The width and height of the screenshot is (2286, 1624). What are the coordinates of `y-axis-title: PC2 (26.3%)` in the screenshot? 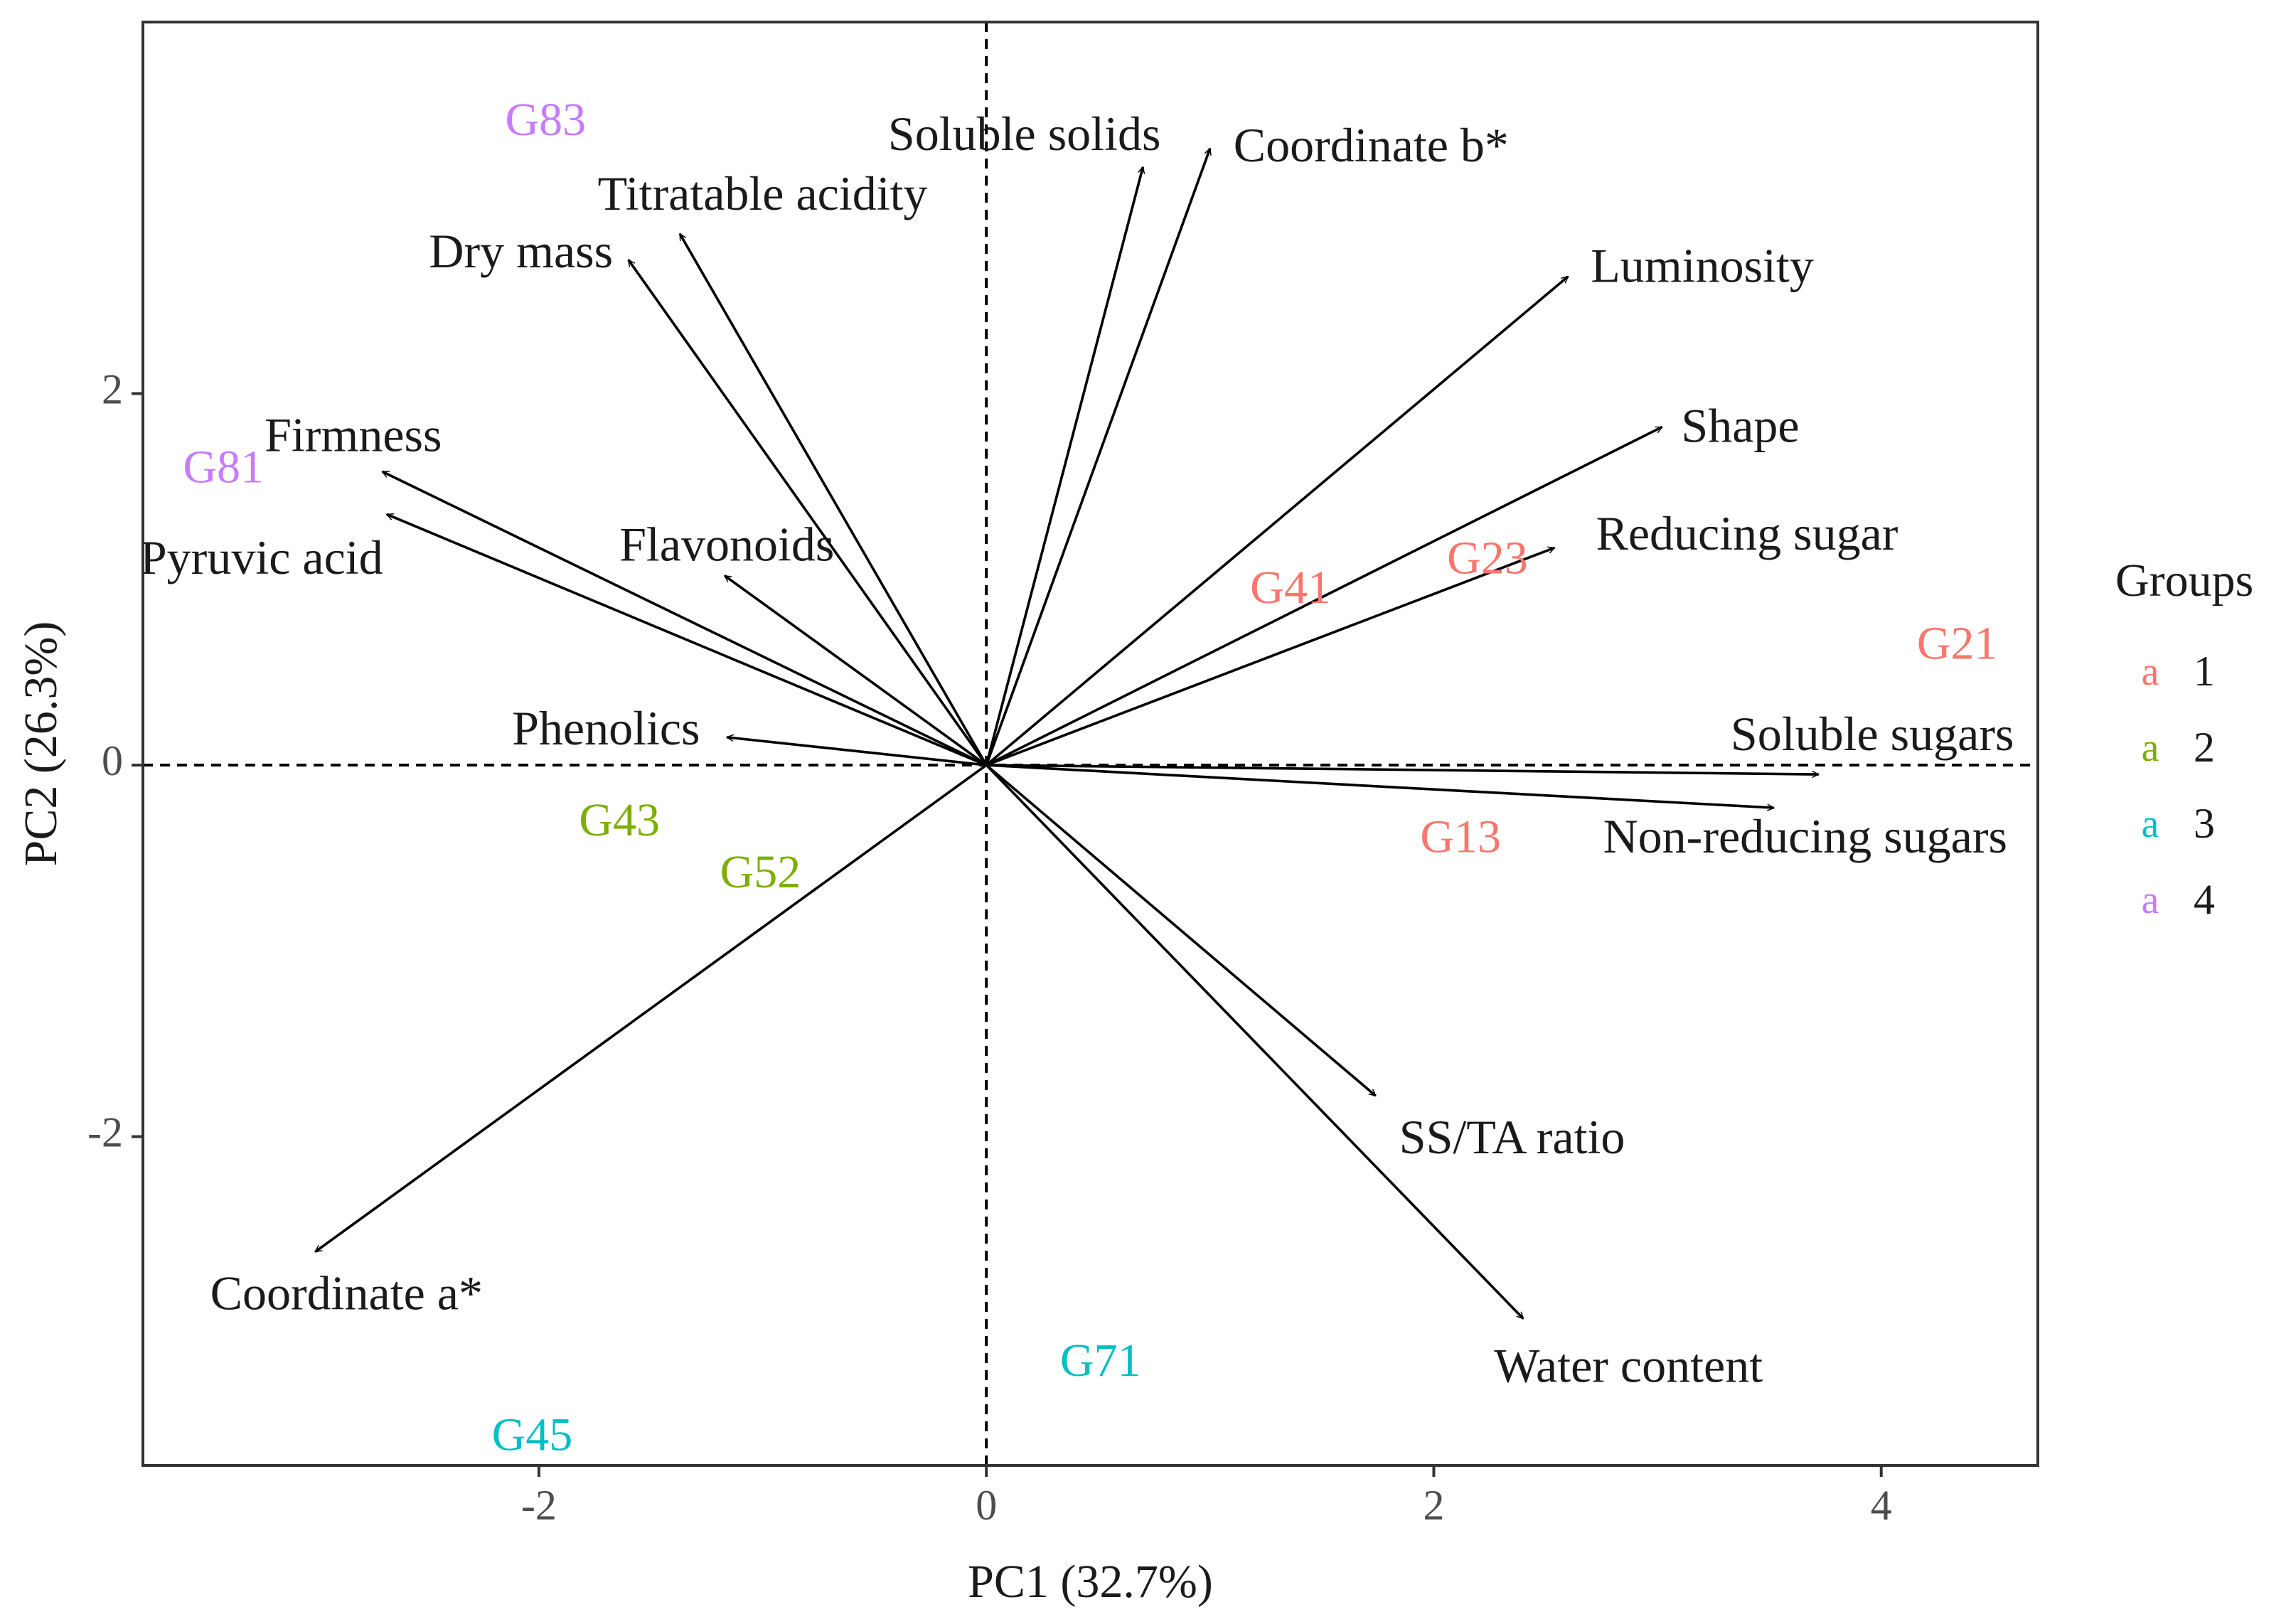 It's located at (41, 744).